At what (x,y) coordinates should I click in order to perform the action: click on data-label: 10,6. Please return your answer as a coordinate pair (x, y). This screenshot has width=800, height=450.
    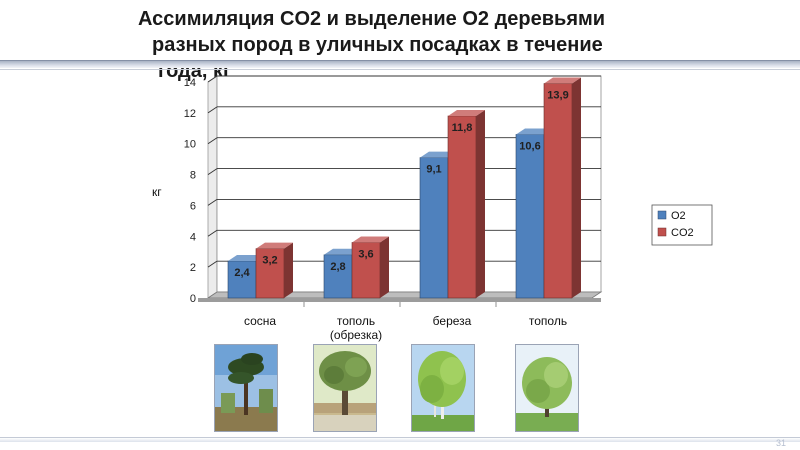
    Looking at the image, I should click on (529, 146).